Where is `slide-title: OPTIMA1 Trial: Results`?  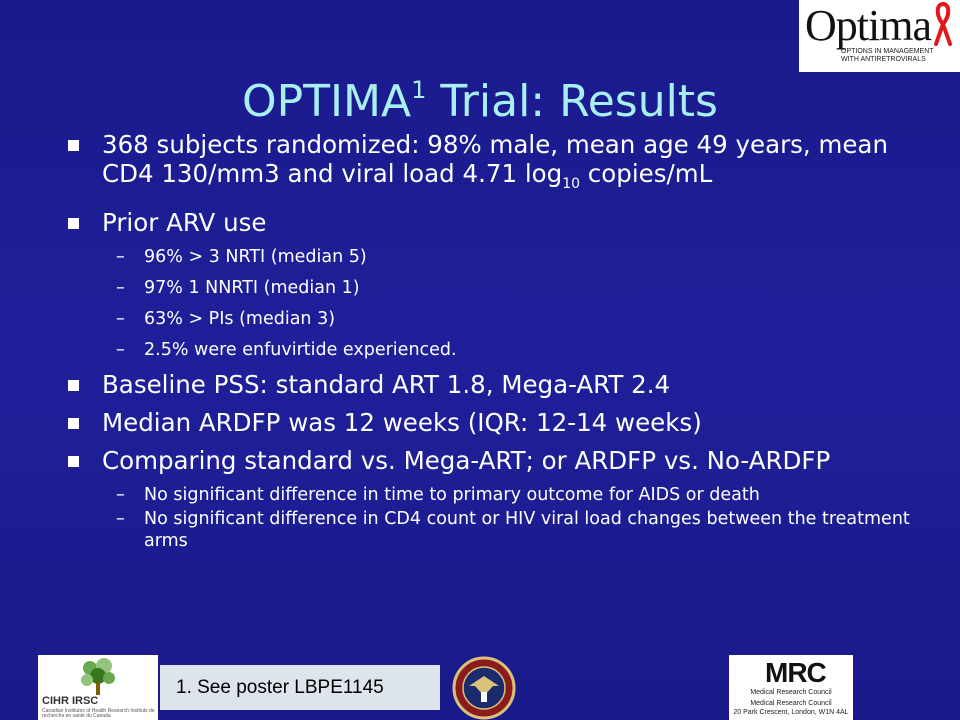
slide-title: OPTIMA1 Trial: Results is located at coordinates (480, 96).